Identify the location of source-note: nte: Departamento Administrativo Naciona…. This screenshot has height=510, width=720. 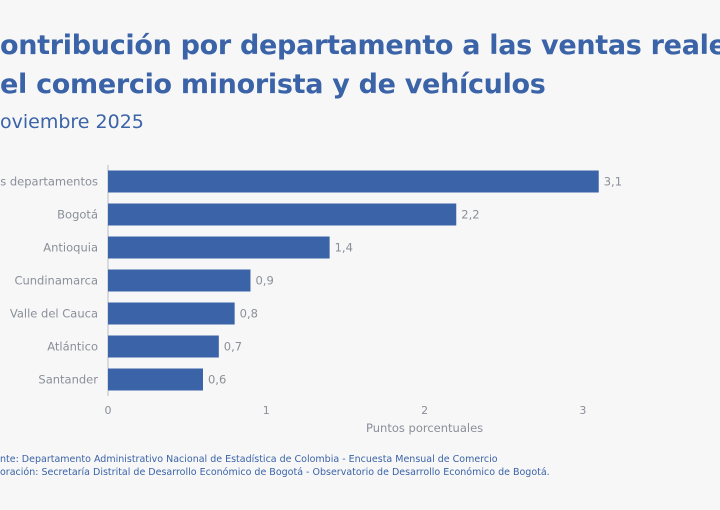
(249, 459).